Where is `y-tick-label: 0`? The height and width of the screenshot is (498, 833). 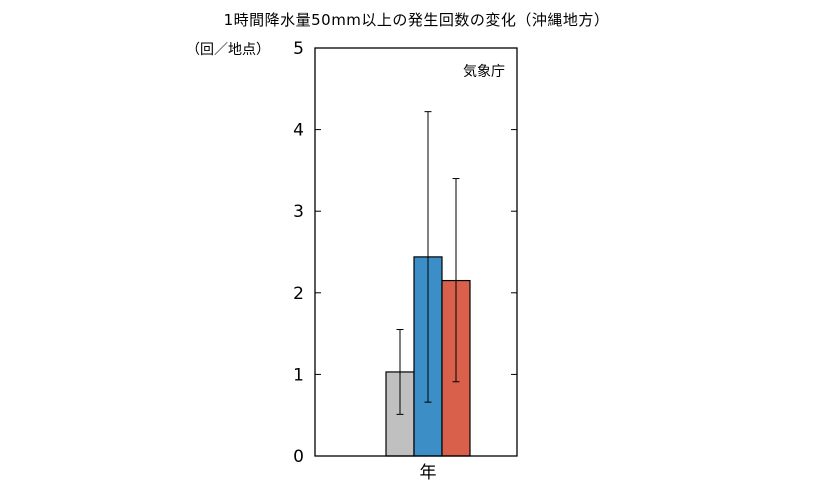
y-tick-label: 0 is located at coordinates (298, 457).